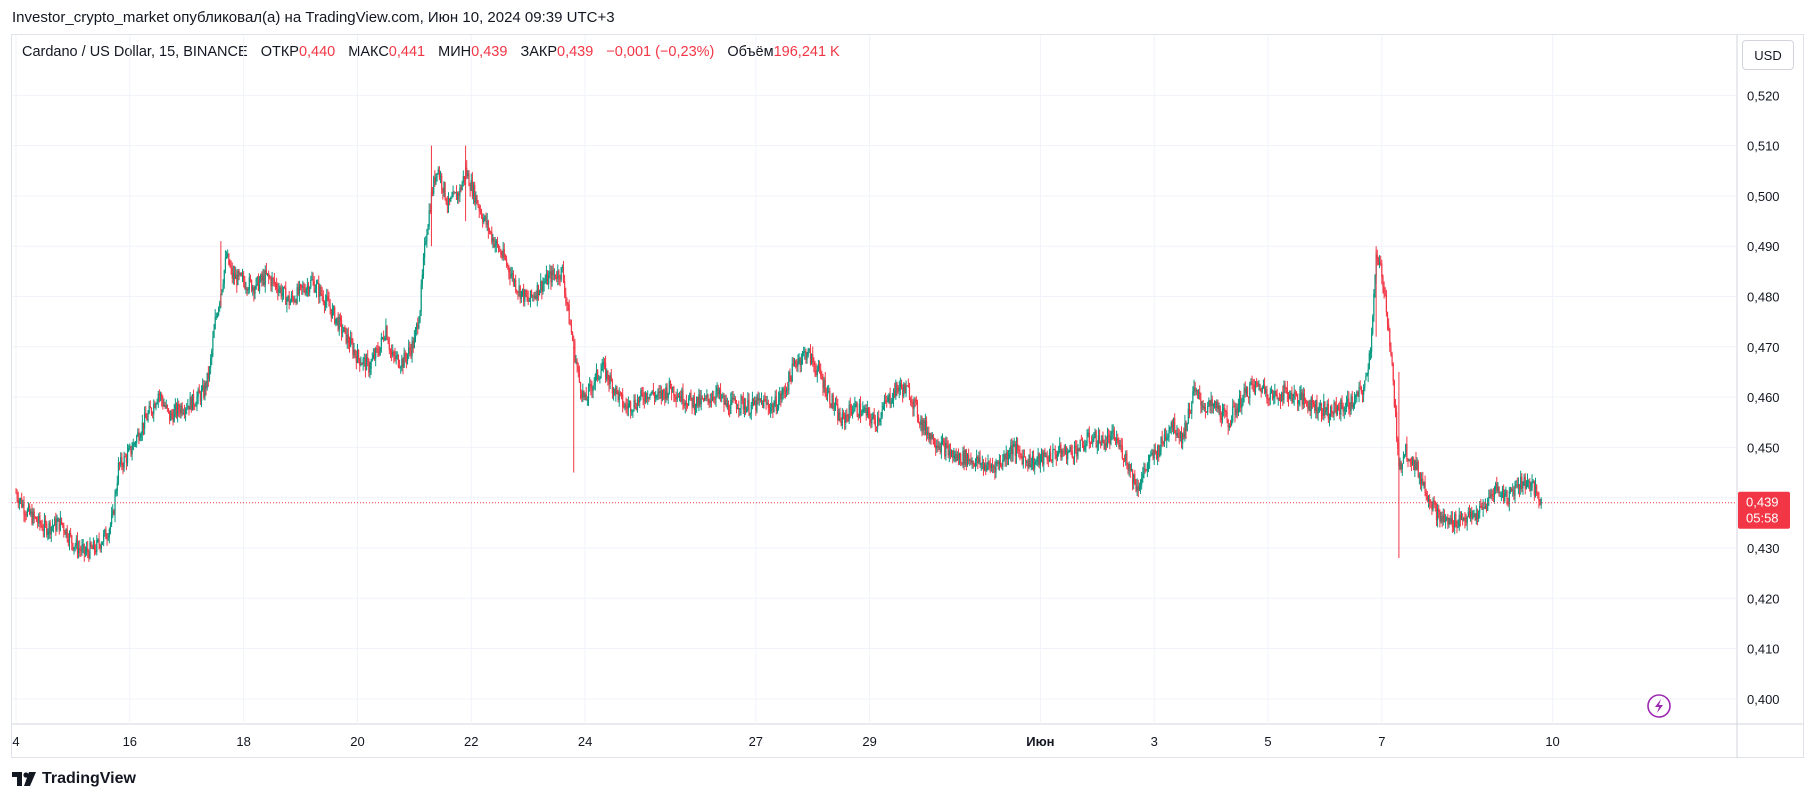  I want to click on tradingview-logo: TradingView, so click(74, 779).